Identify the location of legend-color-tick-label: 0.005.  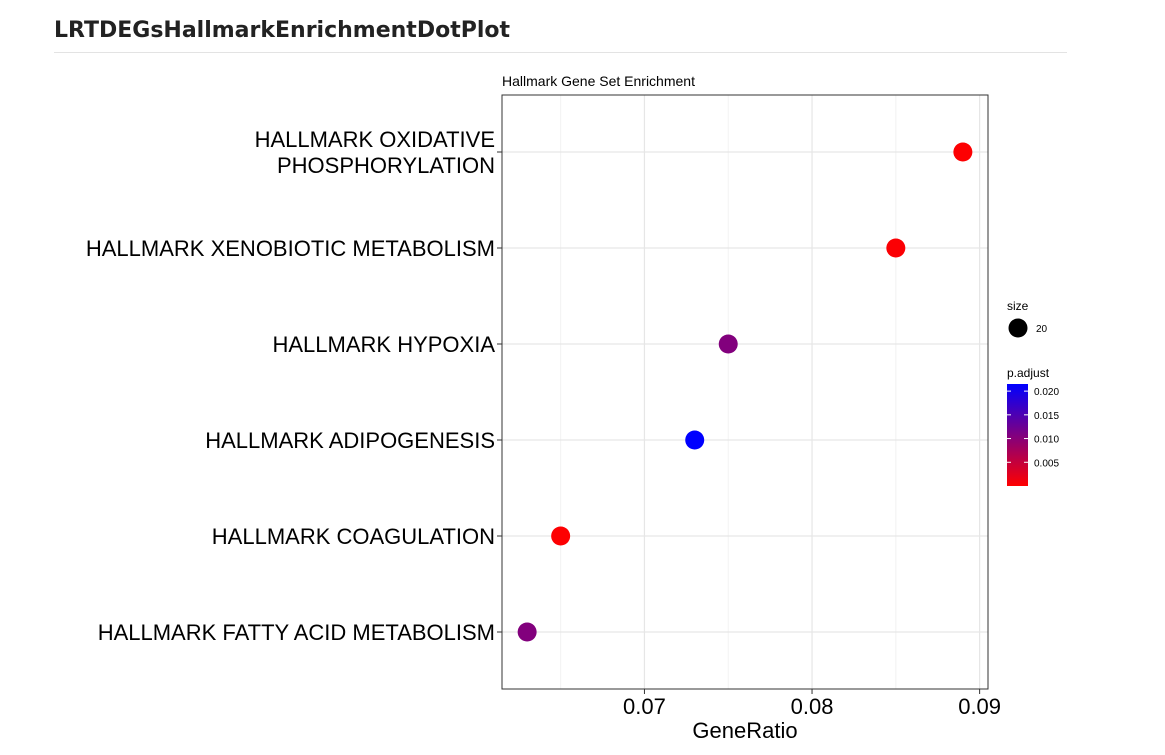
(1046, 463).